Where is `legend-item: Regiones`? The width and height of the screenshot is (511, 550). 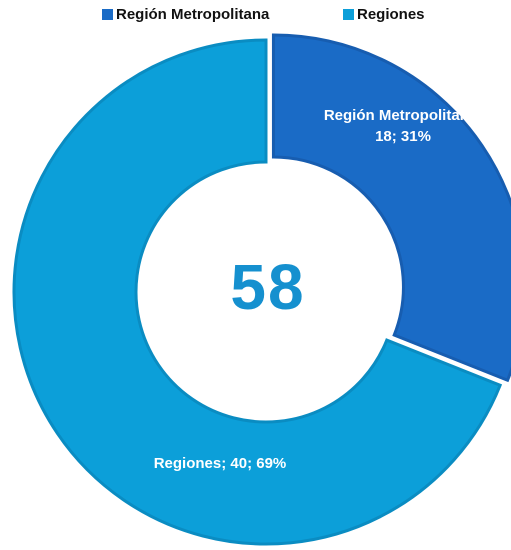
legend-item: Regiones is located at coordinates (384, 14).